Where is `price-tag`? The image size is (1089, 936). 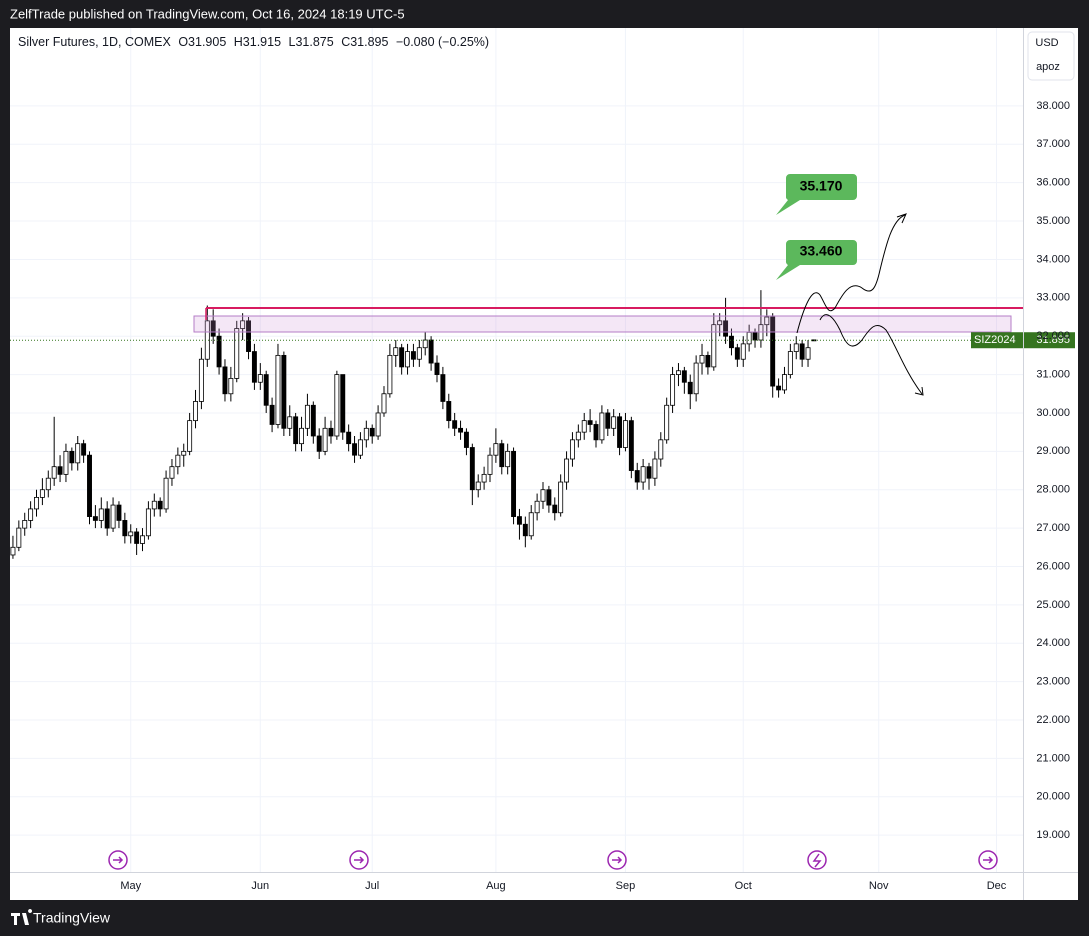
price-tag is located at coordinates (1049, 340).